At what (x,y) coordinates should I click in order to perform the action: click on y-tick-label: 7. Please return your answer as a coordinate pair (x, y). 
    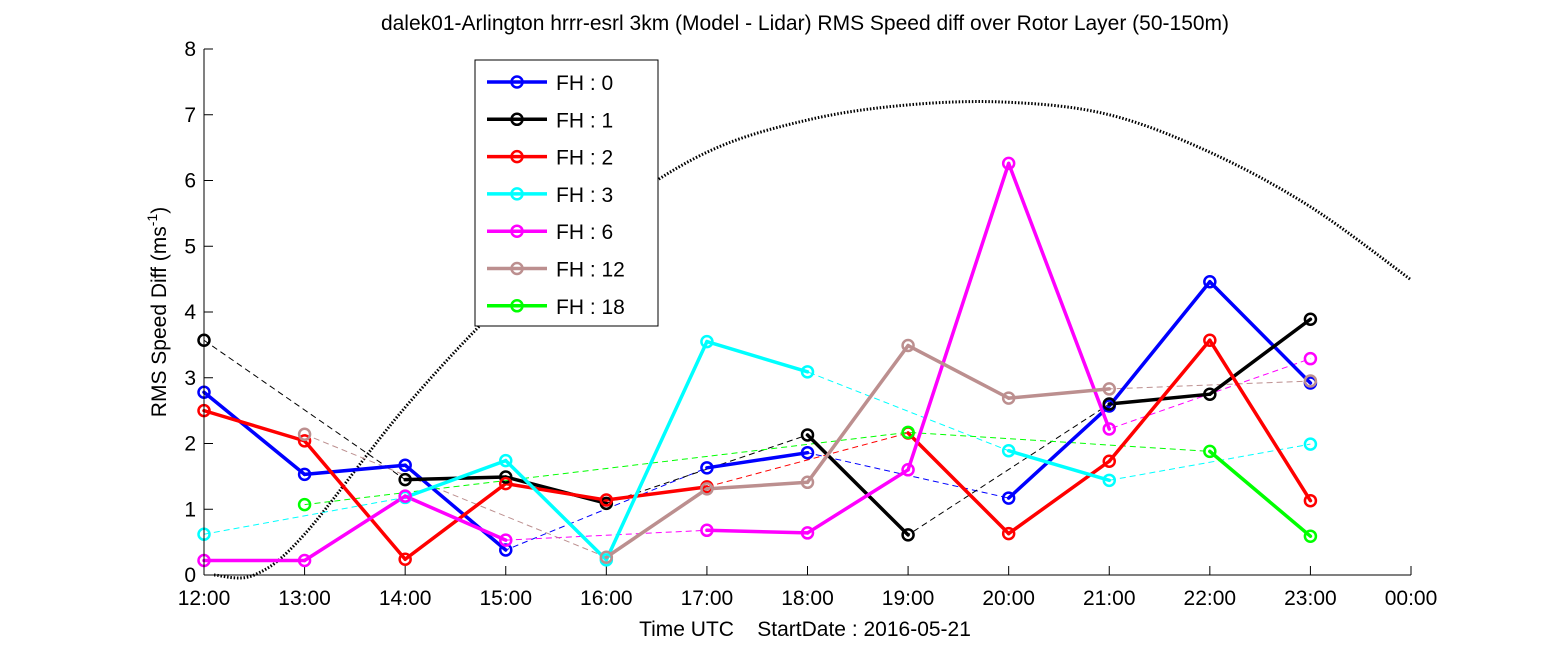
    Looking at the image, I should click on (190, 115).